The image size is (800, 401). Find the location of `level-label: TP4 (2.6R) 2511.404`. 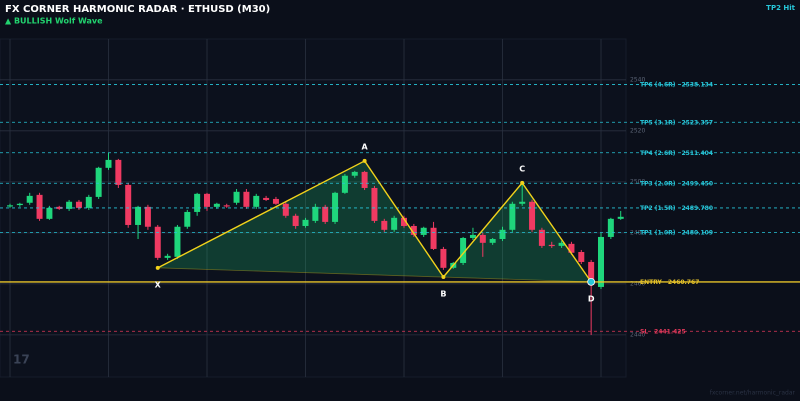

level-label: TP4 (2.6R) 2511.404 is located at coordinates (676, 152).